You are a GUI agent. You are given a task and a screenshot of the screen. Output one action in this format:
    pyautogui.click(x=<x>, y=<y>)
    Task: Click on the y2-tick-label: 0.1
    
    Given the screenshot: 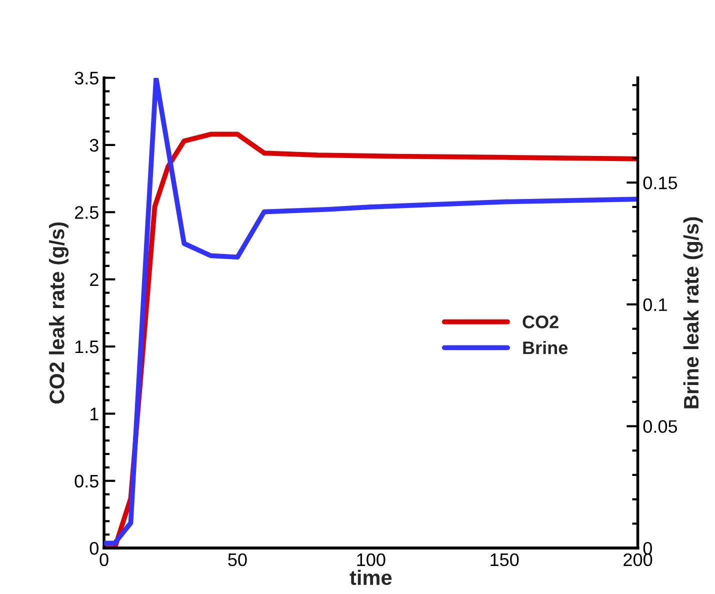 What is the action you would take?
    pyautogui.click(x=655, y=305)
    